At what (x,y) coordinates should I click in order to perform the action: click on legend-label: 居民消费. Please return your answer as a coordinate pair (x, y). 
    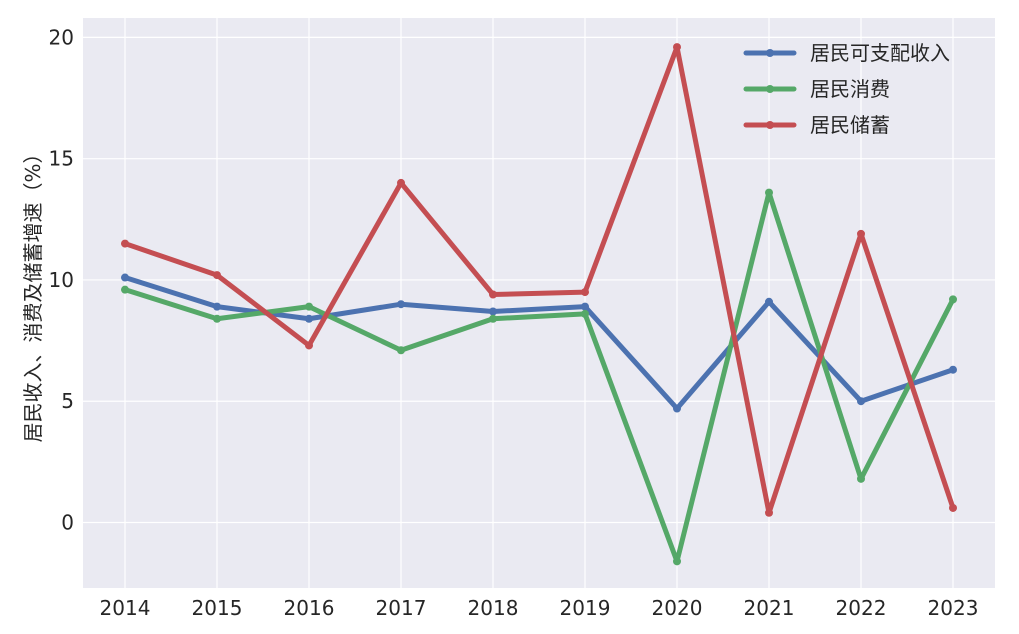
    Looking at the image, I should click on (850, 89).